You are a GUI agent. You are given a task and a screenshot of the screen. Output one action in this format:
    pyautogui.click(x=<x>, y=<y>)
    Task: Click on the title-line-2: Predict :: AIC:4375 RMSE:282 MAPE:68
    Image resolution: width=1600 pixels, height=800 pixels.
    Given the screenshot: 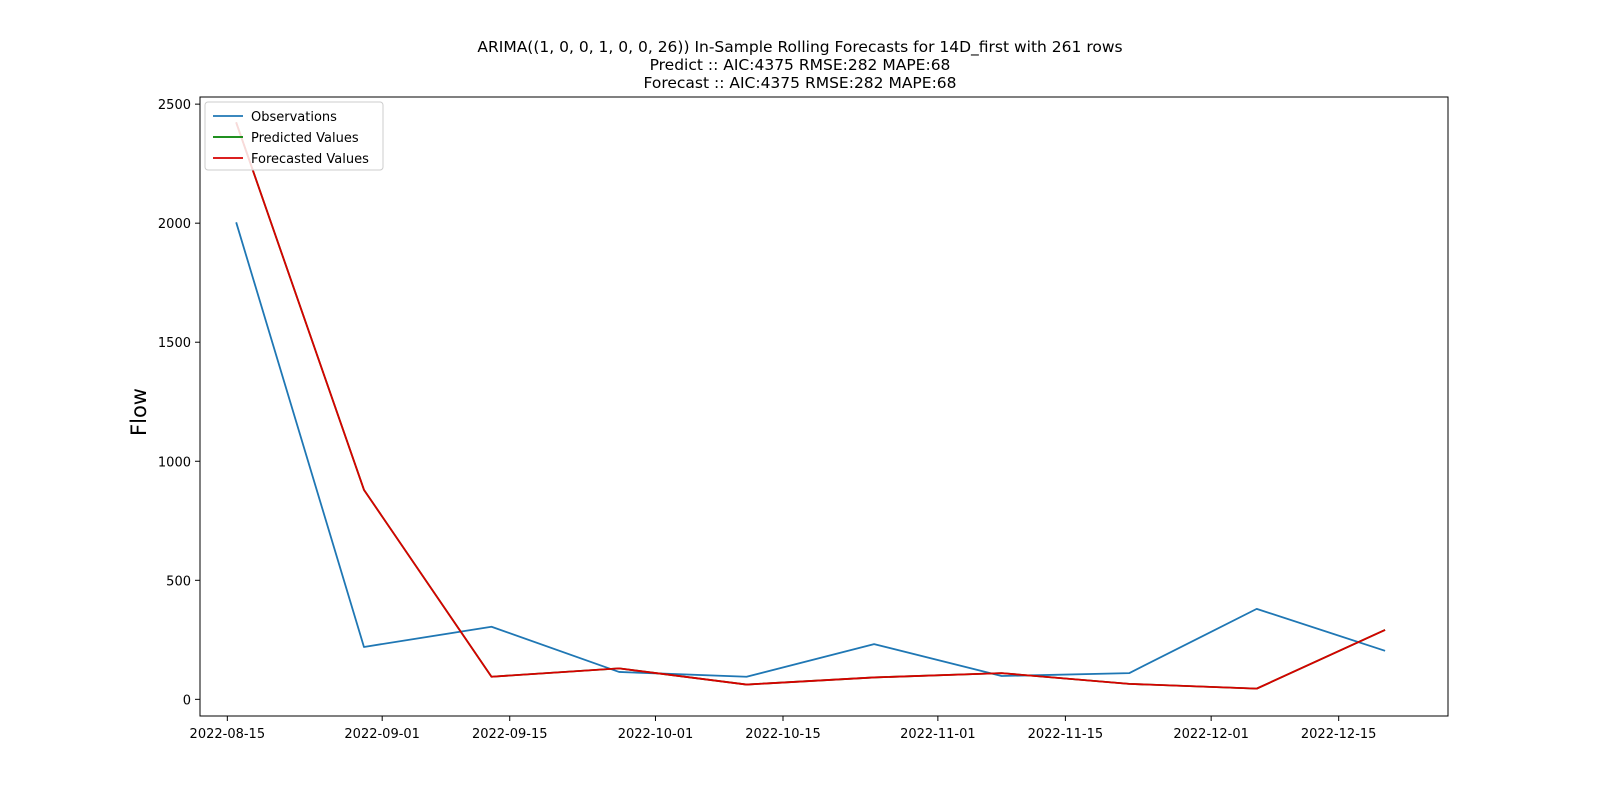 What is the action you would take?
    pyautogui.click(x=800, y=65)
    